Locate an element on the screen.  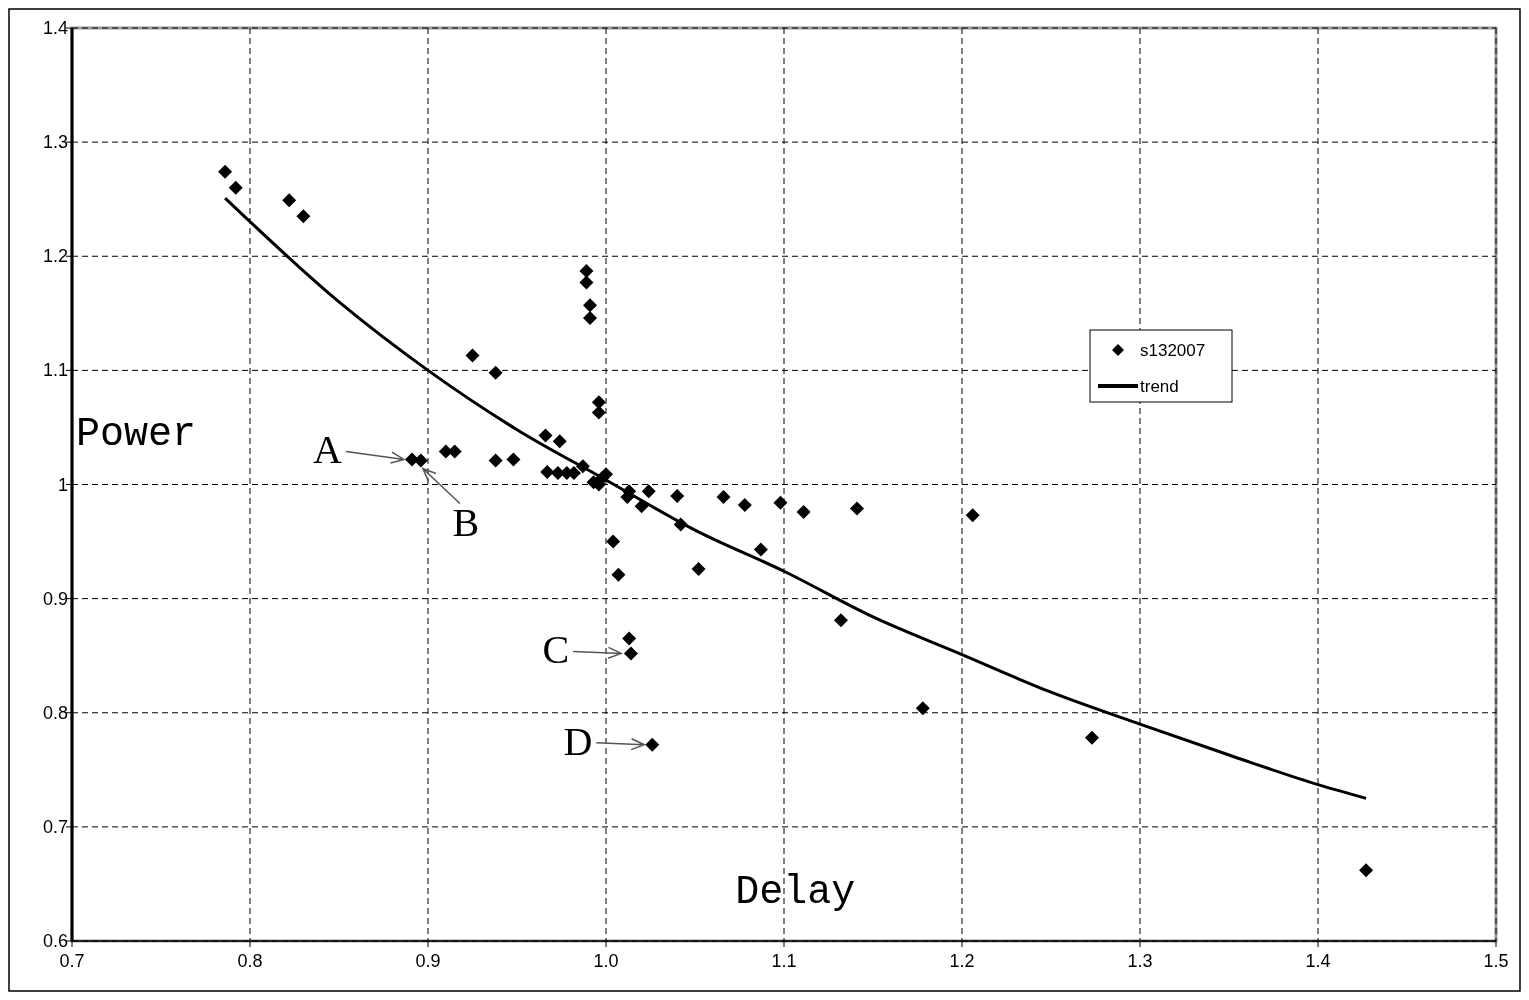
x-axis-title: Delay is located at coordinates (795, 893).